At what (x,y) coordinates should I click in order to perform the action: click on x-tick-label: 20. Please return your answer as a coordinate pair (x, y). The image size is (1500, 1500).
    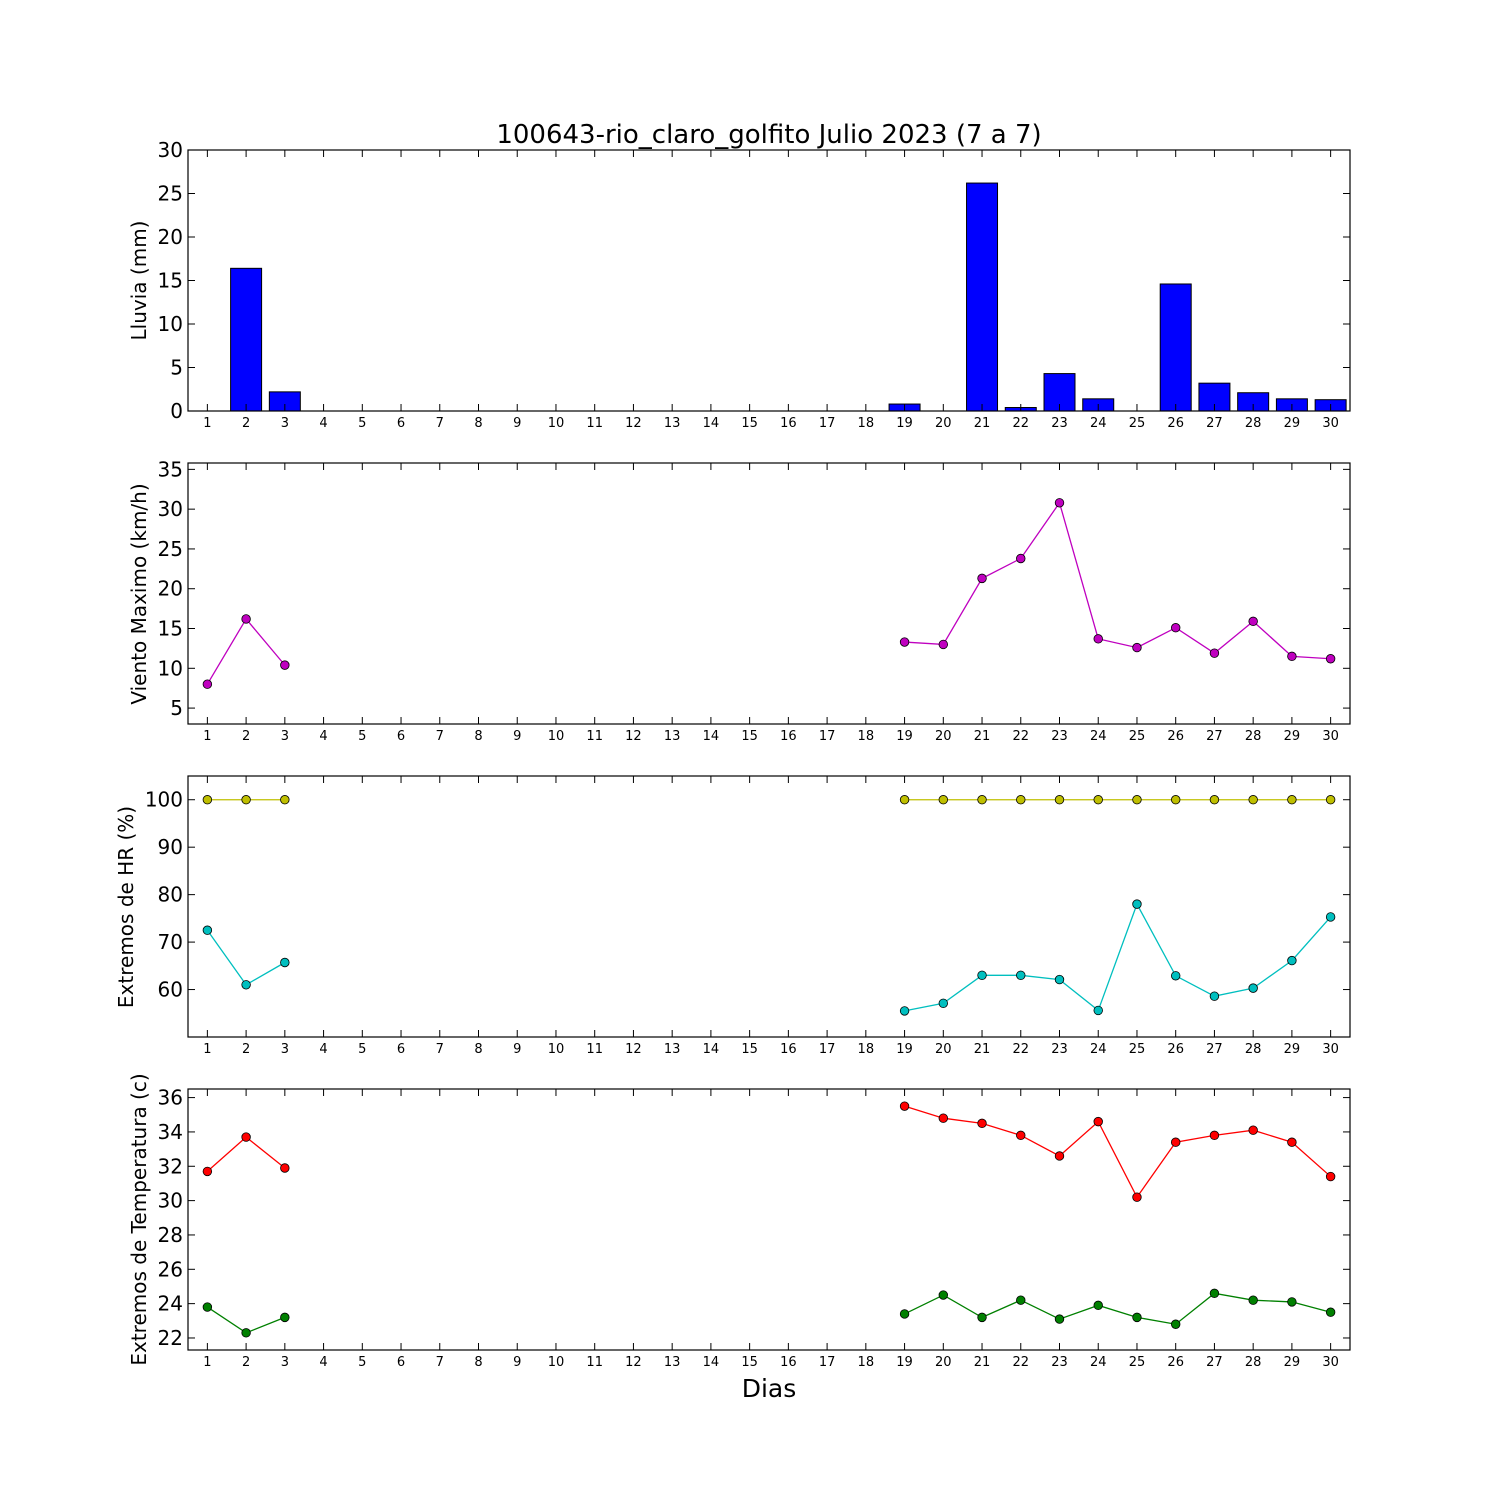
    Looking at the image, I should click on (943, 423).